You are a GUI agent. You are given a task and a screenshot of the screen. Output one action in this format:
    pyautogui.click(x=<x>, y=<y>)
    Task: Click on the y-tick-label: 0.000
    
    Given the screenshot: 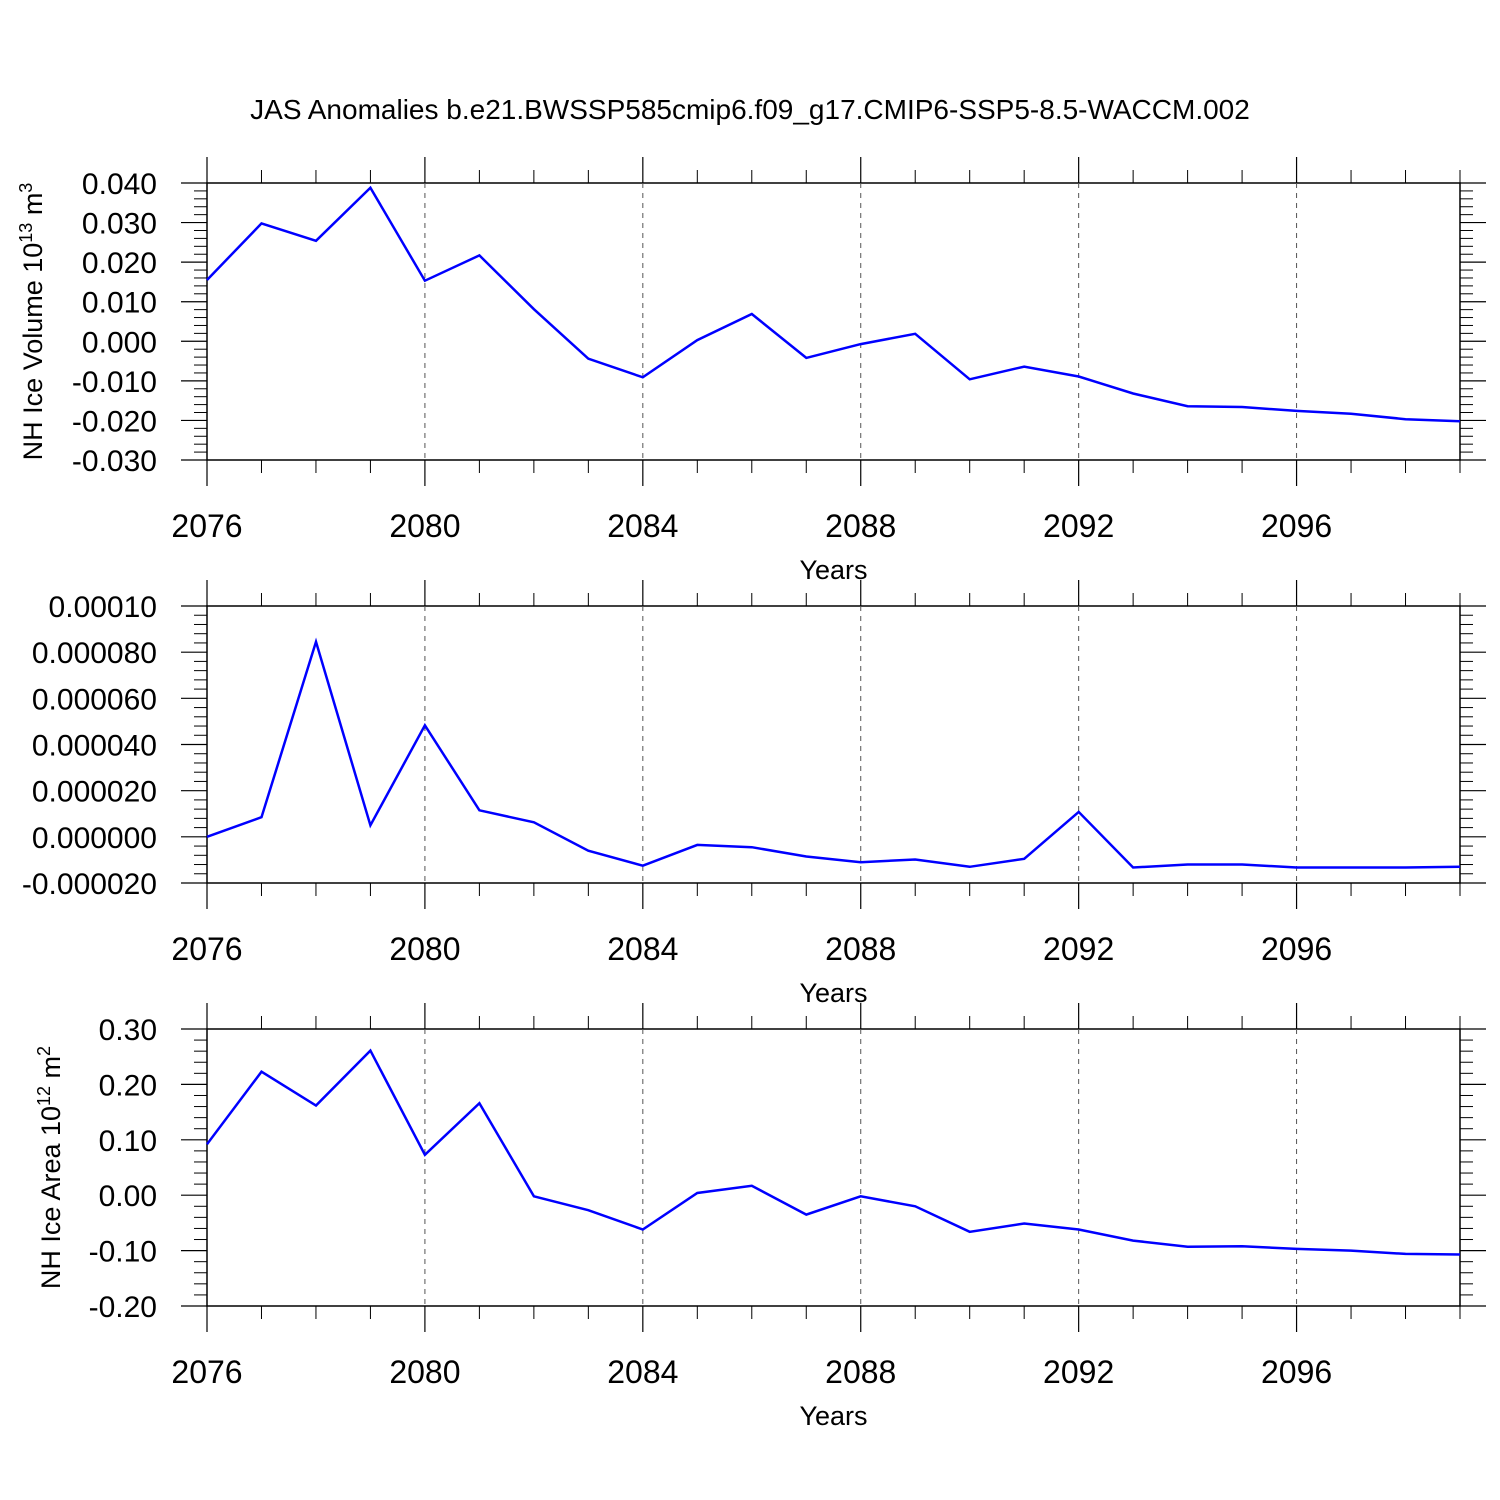 What is the action you would take?
    pyautogui.click(x=119, y=342)
    